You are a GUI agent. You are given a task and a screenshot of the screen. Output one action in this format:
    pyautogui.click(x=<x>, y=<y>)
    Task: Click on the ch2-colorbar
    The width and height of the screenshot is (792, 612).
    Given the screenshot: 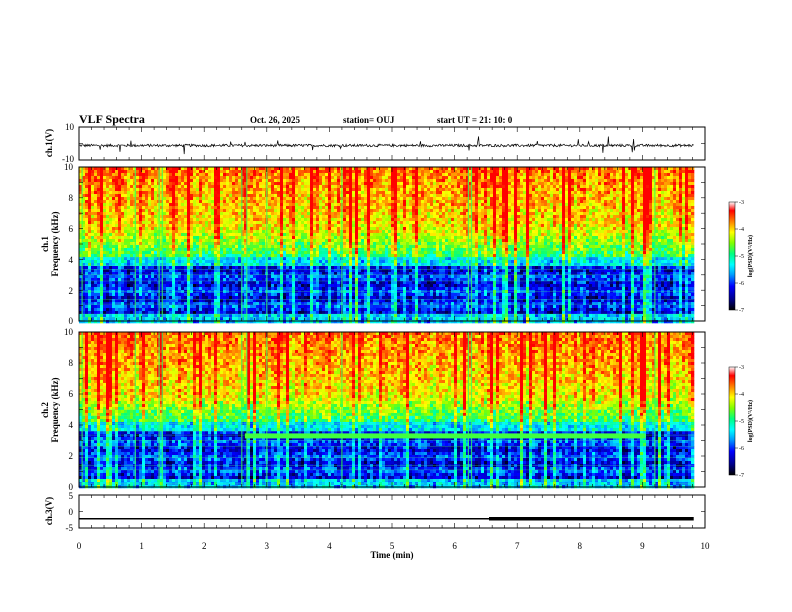 What is the action you would take?
    pyautogui.click(x=732, y=421)
    